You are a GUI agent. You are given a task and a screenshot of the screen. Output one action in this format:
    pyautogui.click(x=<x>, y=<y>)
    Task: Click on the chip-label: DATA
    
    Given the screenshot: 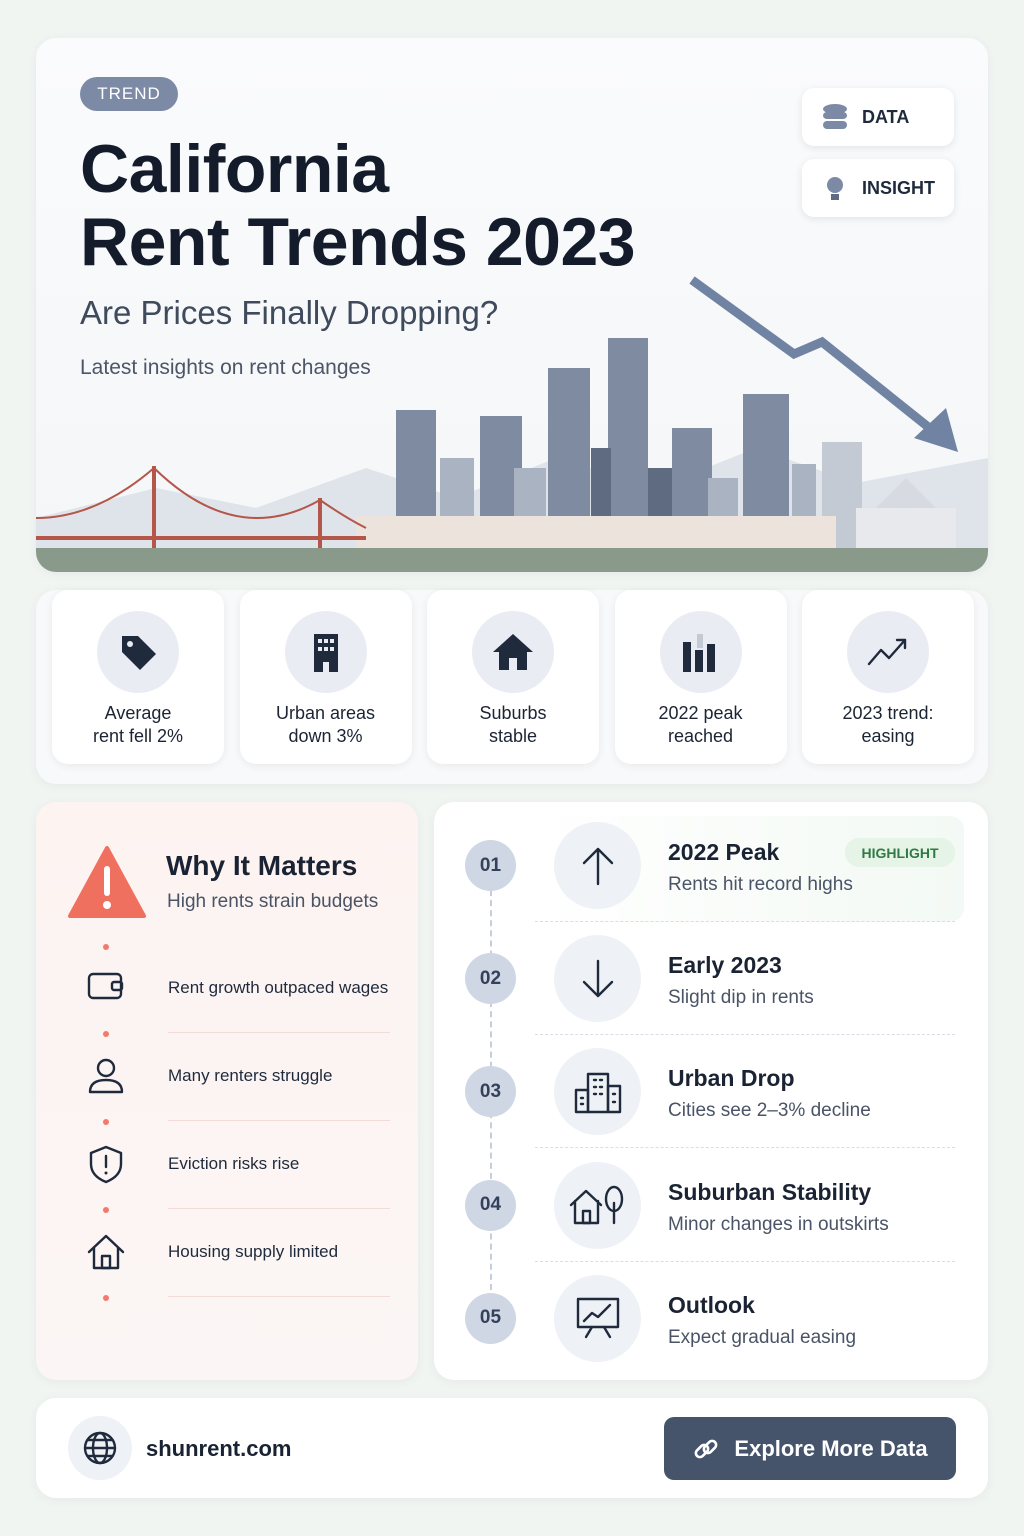 What is the action you would take?
    pyautogui.click(x=886, y=116)
    